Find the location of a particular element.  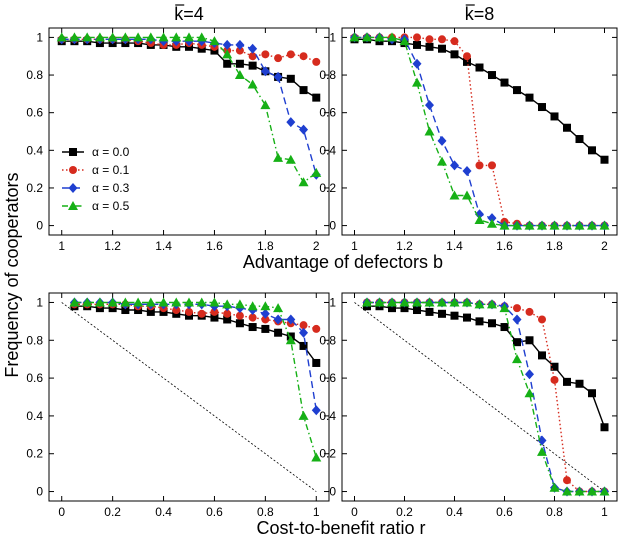

y-tick-label: 1 is located at coordinates (332, 302).